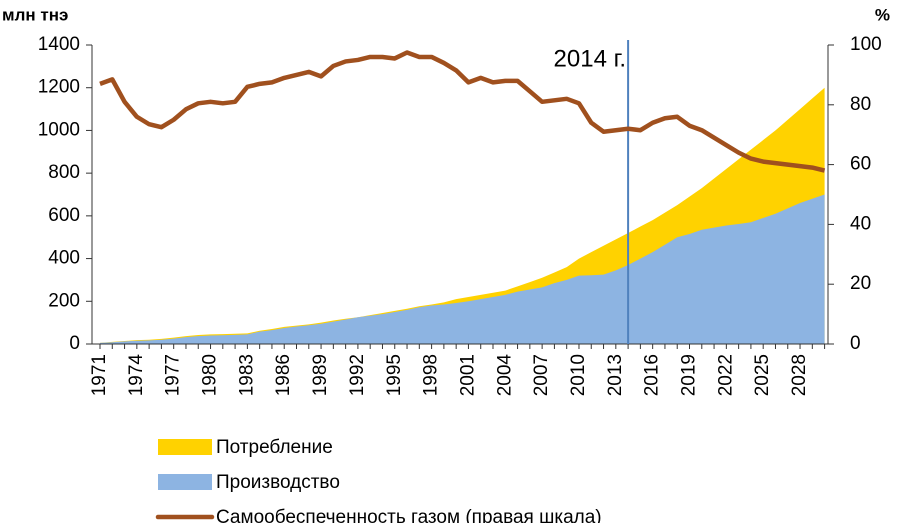 The width and height of the screenshot is (898, 528). What do you see at coordinates (860, 164) in the screenshot?
I see `y2-tick-label: 60` at bounding box center [860, 164].